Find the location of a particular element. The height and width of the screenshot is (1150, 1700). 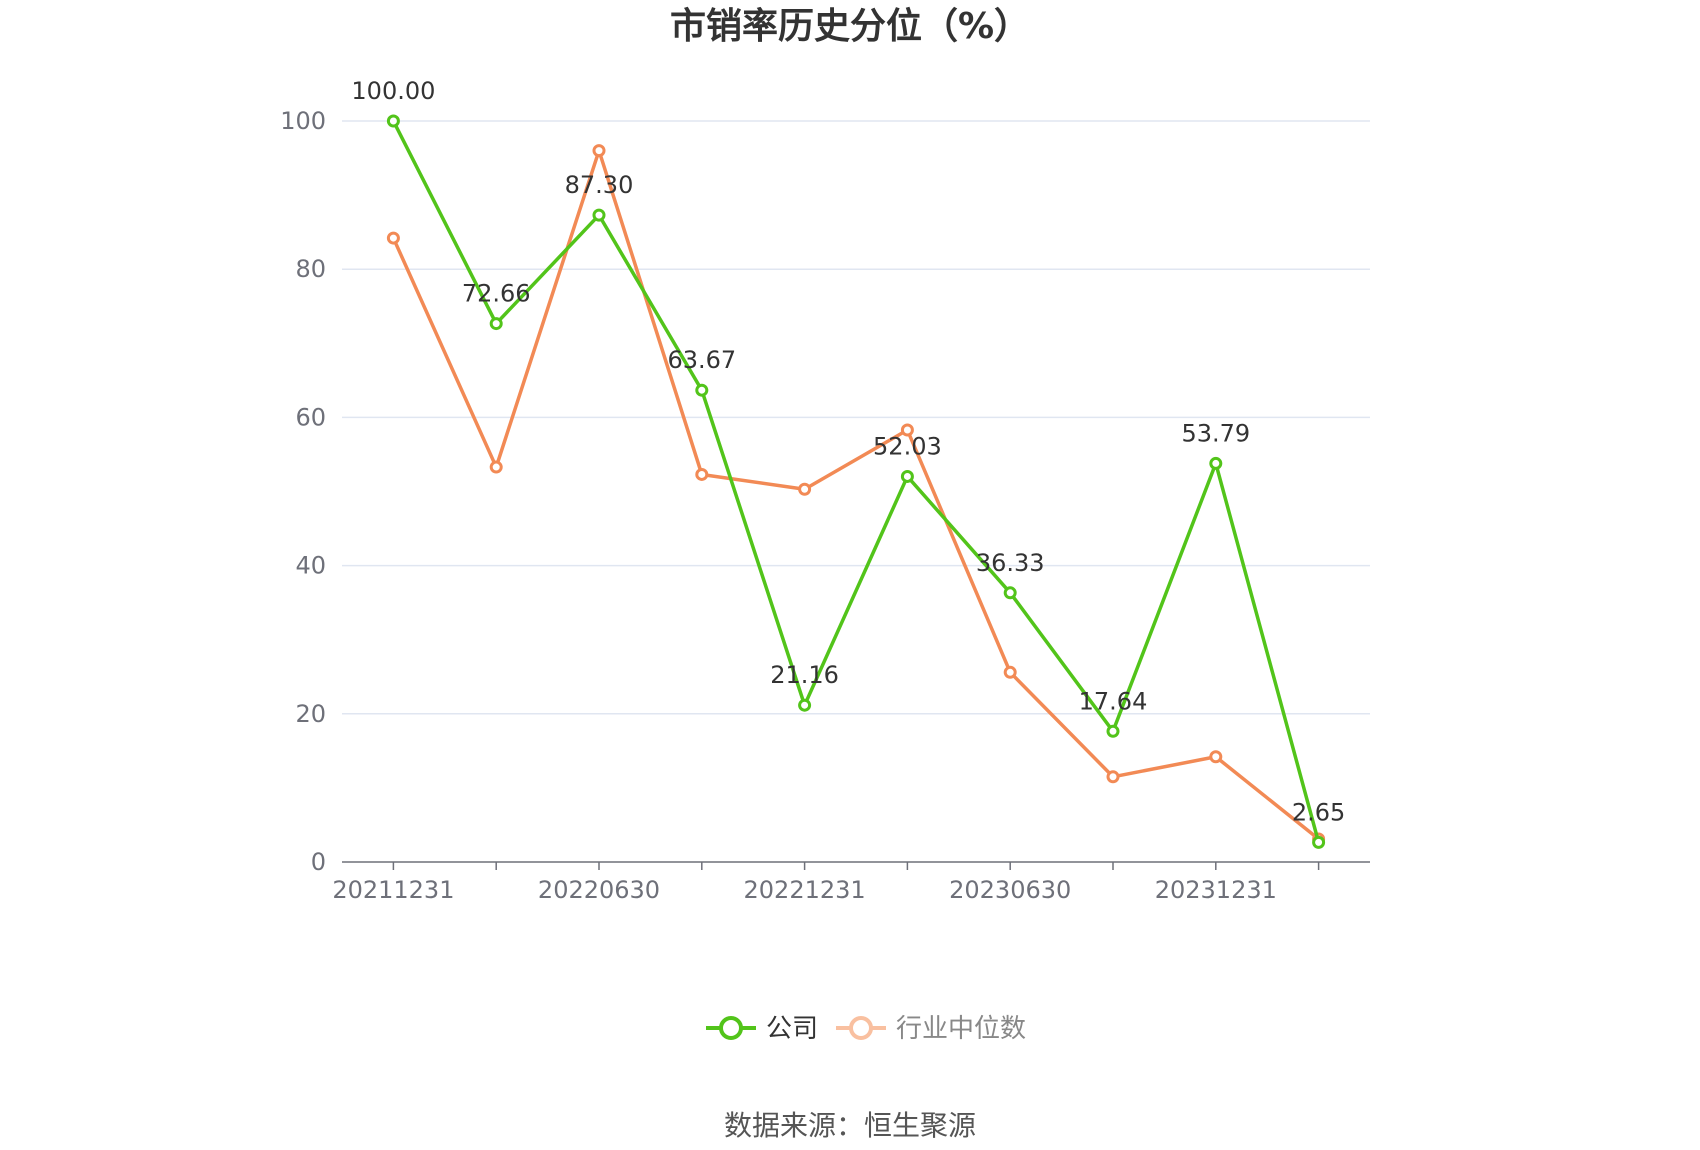

legend-industry-label: 行业中位数 is located at coordinates (961, 1029).